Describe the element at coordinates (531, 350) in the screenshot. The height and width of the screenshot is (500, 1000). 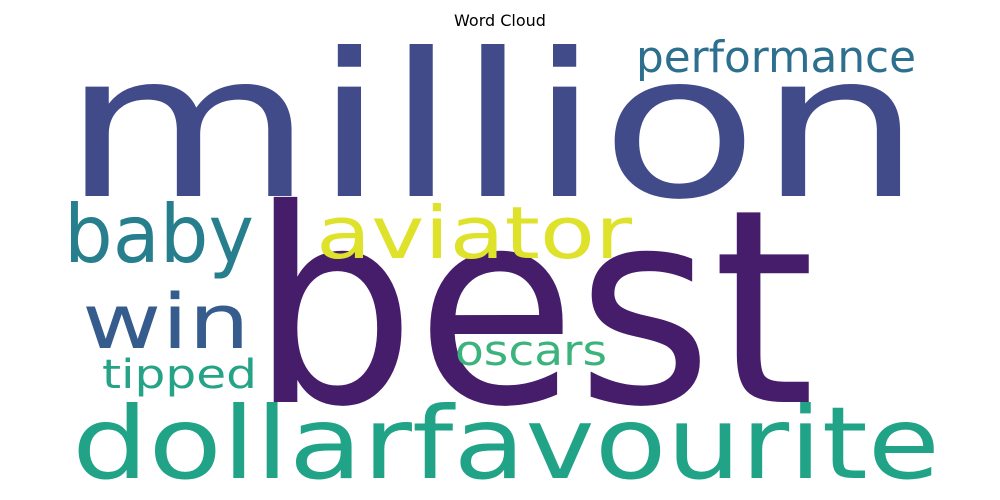
I see `word-oscars: oscars` at that location.